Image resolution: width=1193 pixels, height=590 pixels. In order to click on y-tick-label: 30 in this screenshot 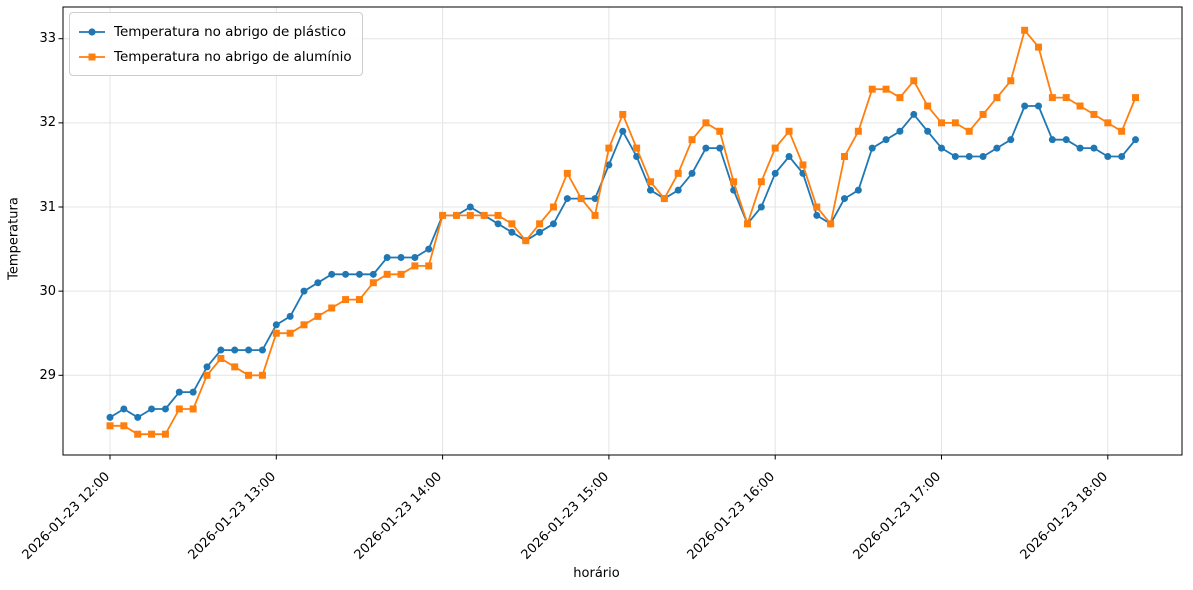, I will do `click(47, 291)`.